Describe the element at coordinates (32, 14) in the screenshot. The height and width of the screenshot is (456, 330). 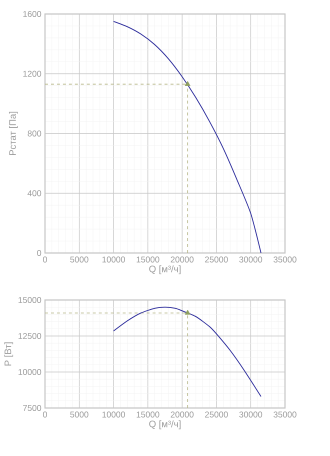
I see `y-tick-label: 1600` at that location.